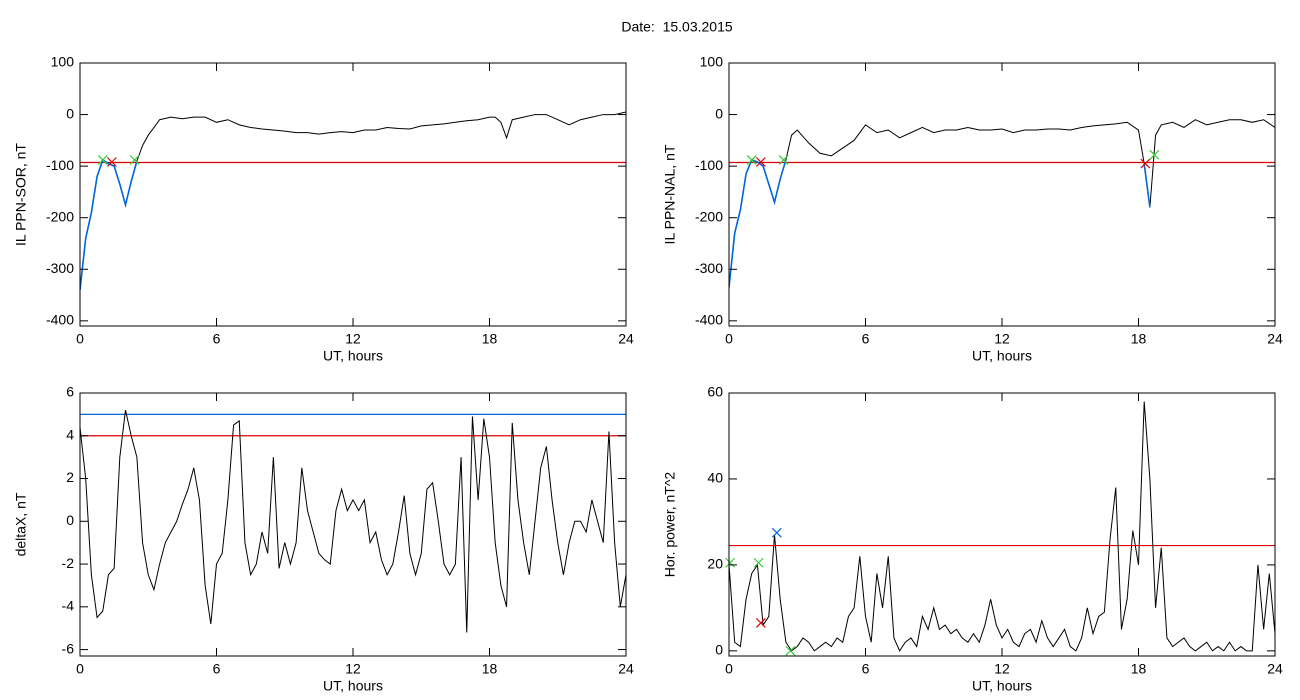  Describe the element at coordinates (70, 477) in the screenshot. I see `y-tick-label: 2` at that location.